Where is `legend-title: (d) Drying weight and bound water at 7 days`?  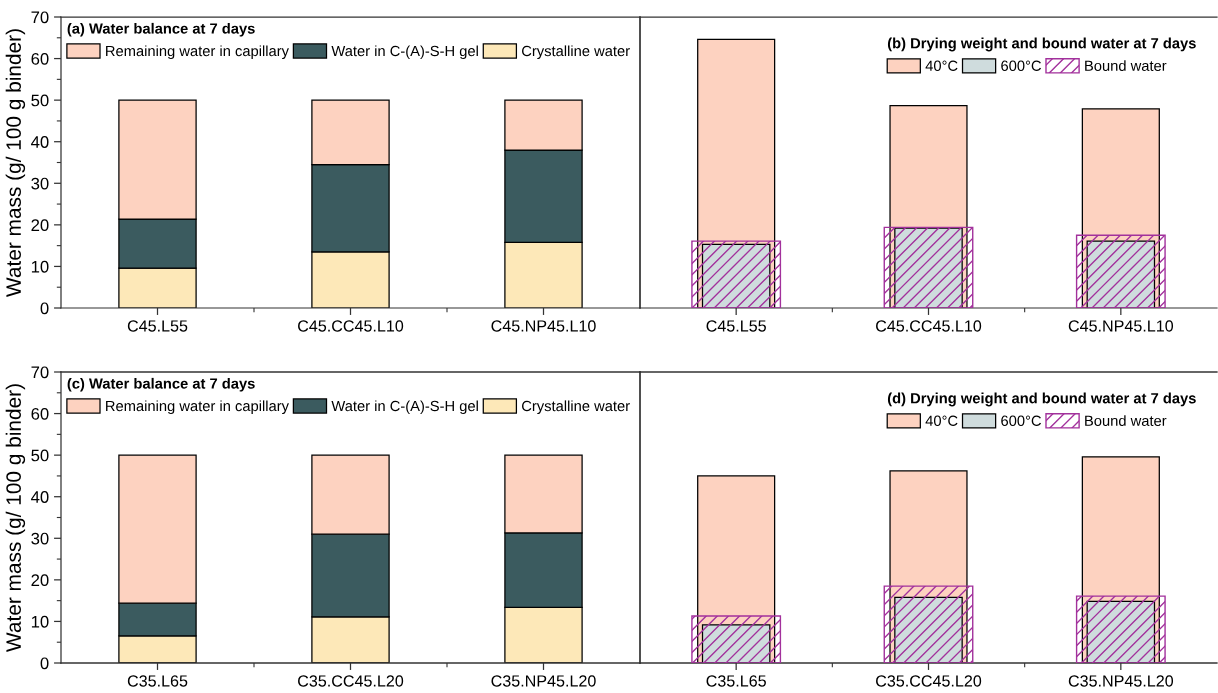 legend-title: (d) Drying weight and bound water at 7 days is located at coordinates (1041, 399).